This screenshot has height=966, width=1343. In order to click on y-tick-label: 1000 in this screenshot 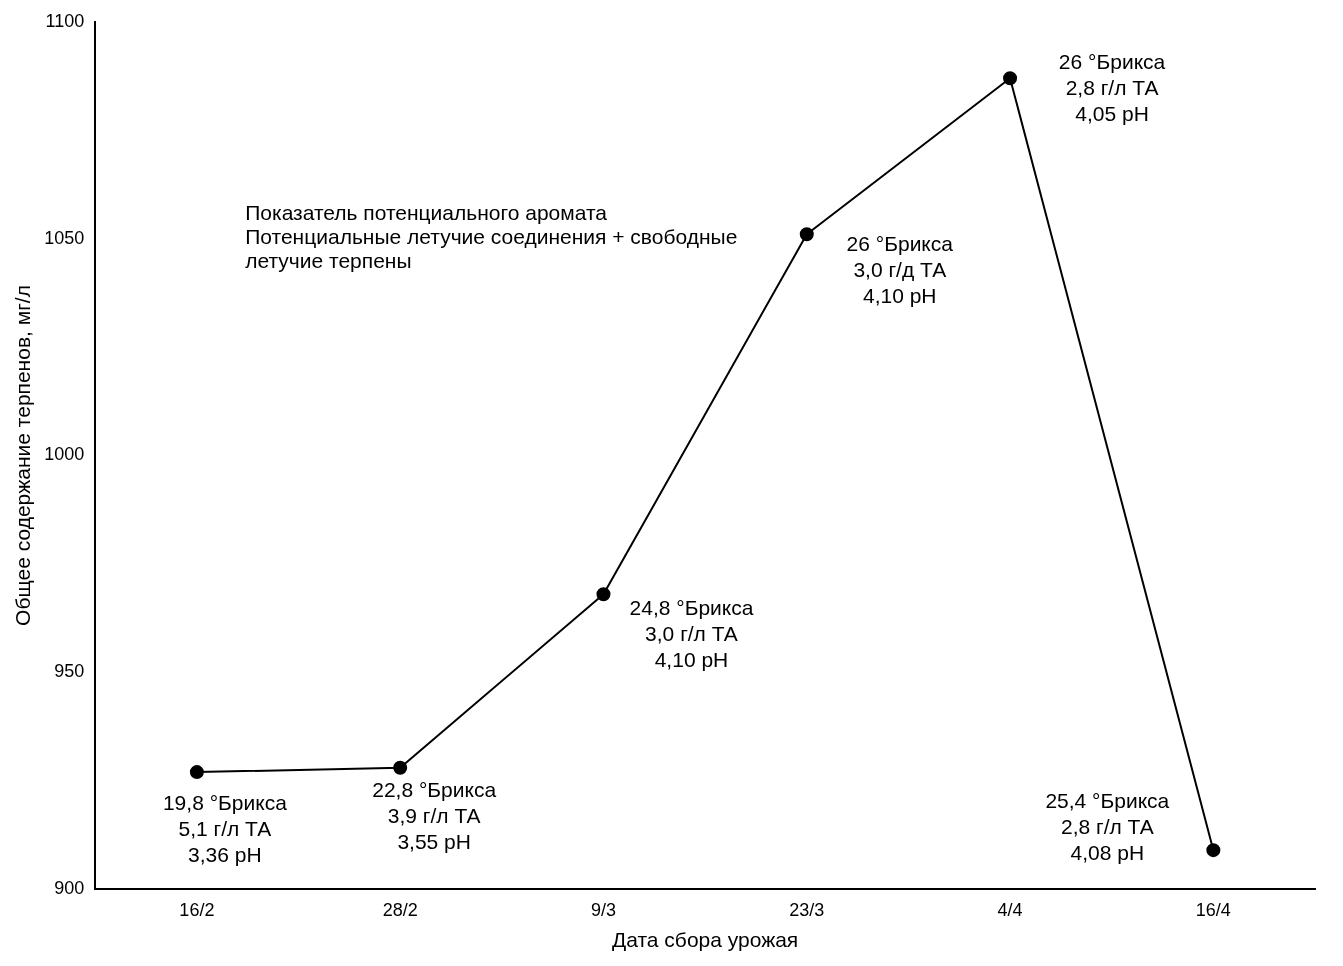, I will do `click(64, 454)`.